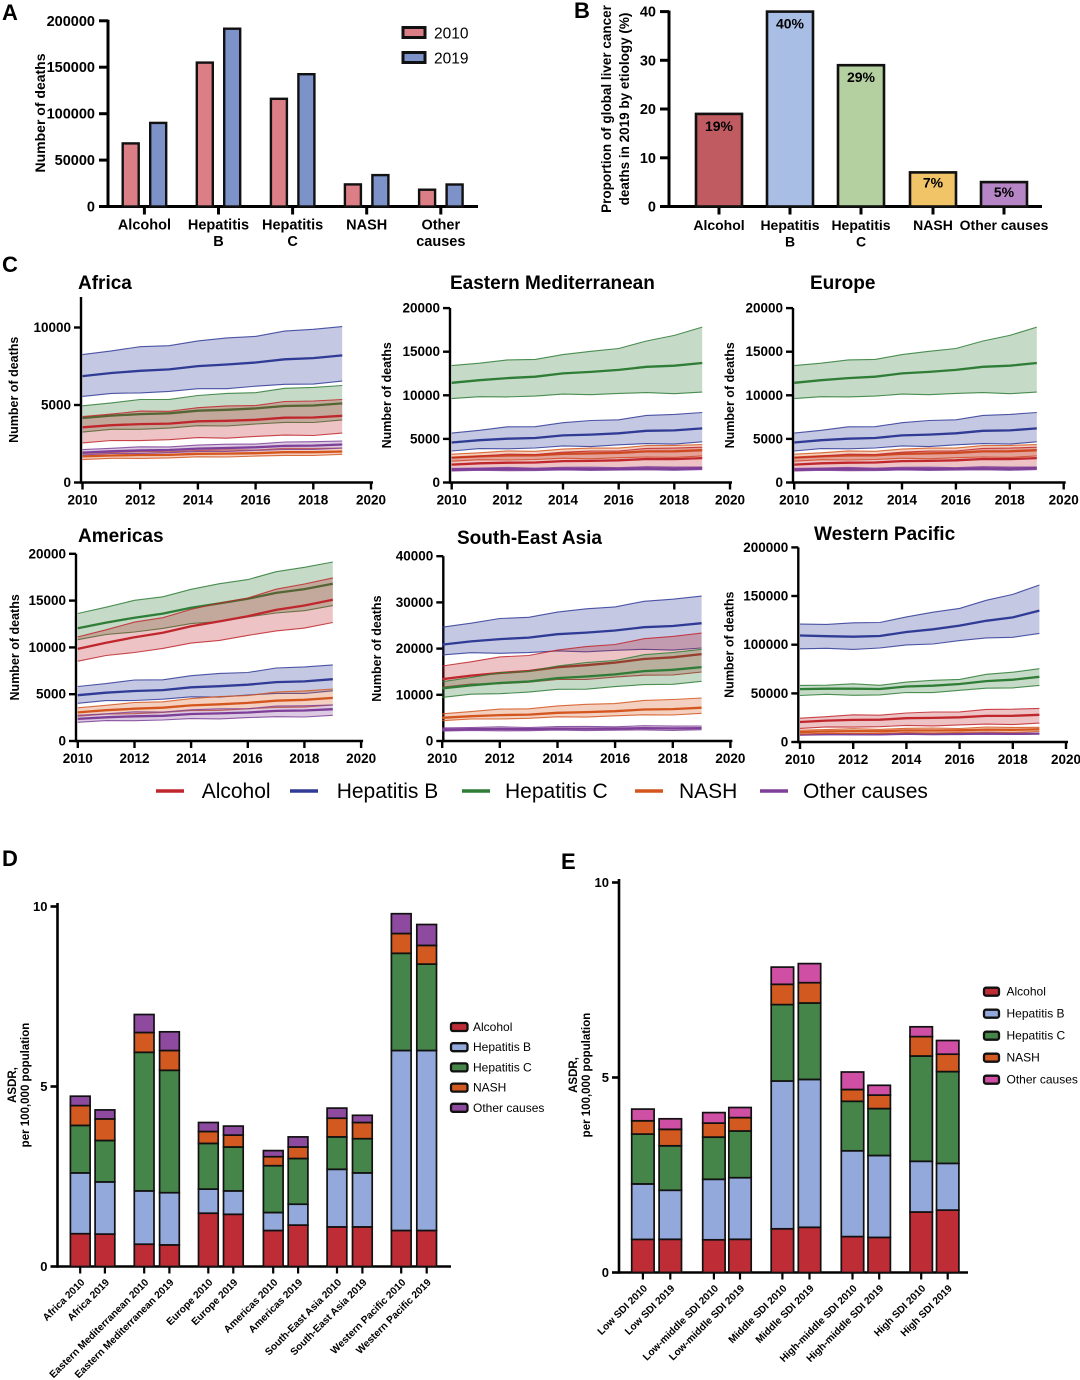  I want to click on svg-text: deaths in 2019 by etiology (%), so click(624, 109).